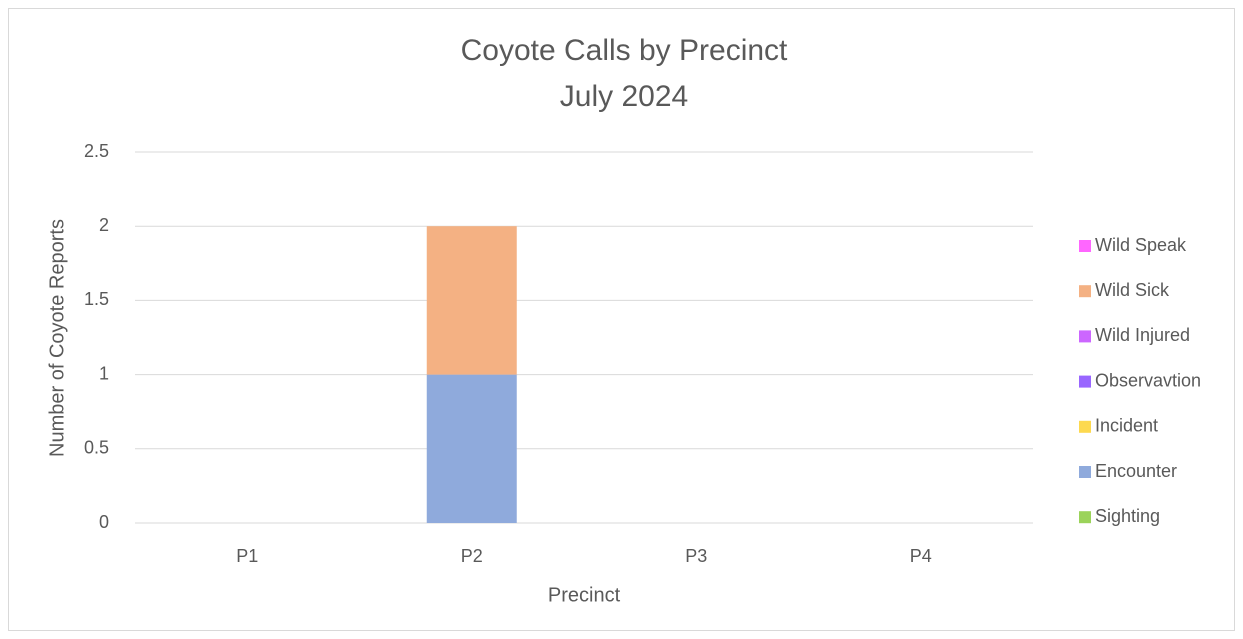 Image resolution: width=1243 pixels, height=639 pixels. Describe the element at coordinates (624, 50) in the screenshot. I see `chart-title: Coyote Calls by Precinct` at that location.